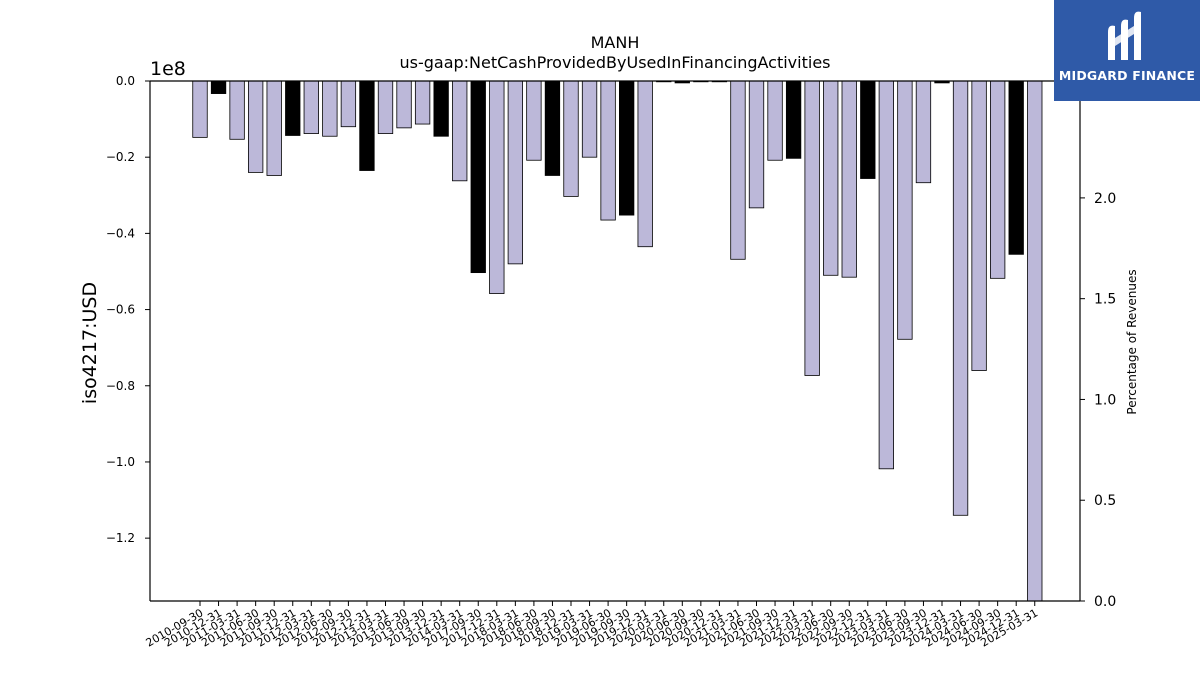 This screenshot has height=675, width=1200. What do you see at coordinates (1105, 199) in the screenshot?
I see `y2-tick-label: 2.0` at bounding box center [1105, 199].